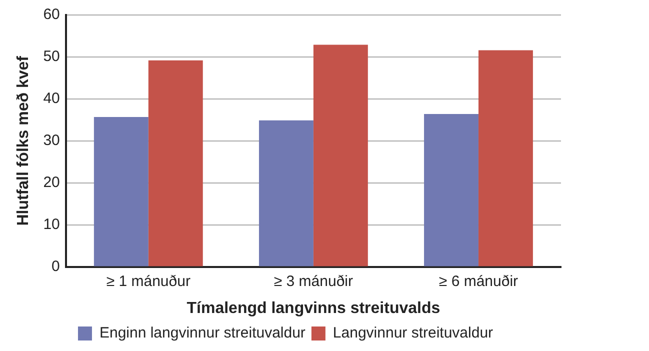 Image resolution: width=649 pixels, height=351 pixels. I want to click on y-tick-label: 60, so click(51, 15).